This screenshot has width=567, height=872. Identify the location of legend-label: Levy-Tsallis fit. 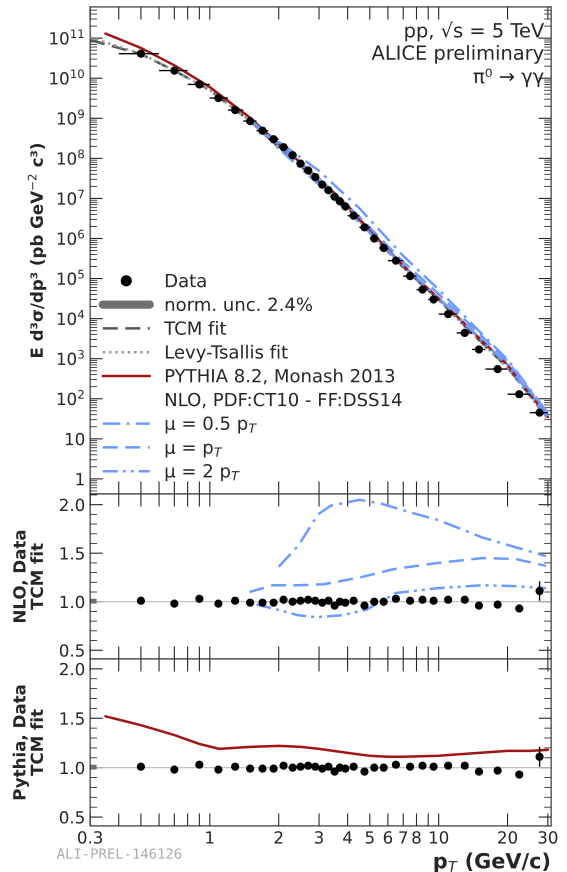
(227, 353).